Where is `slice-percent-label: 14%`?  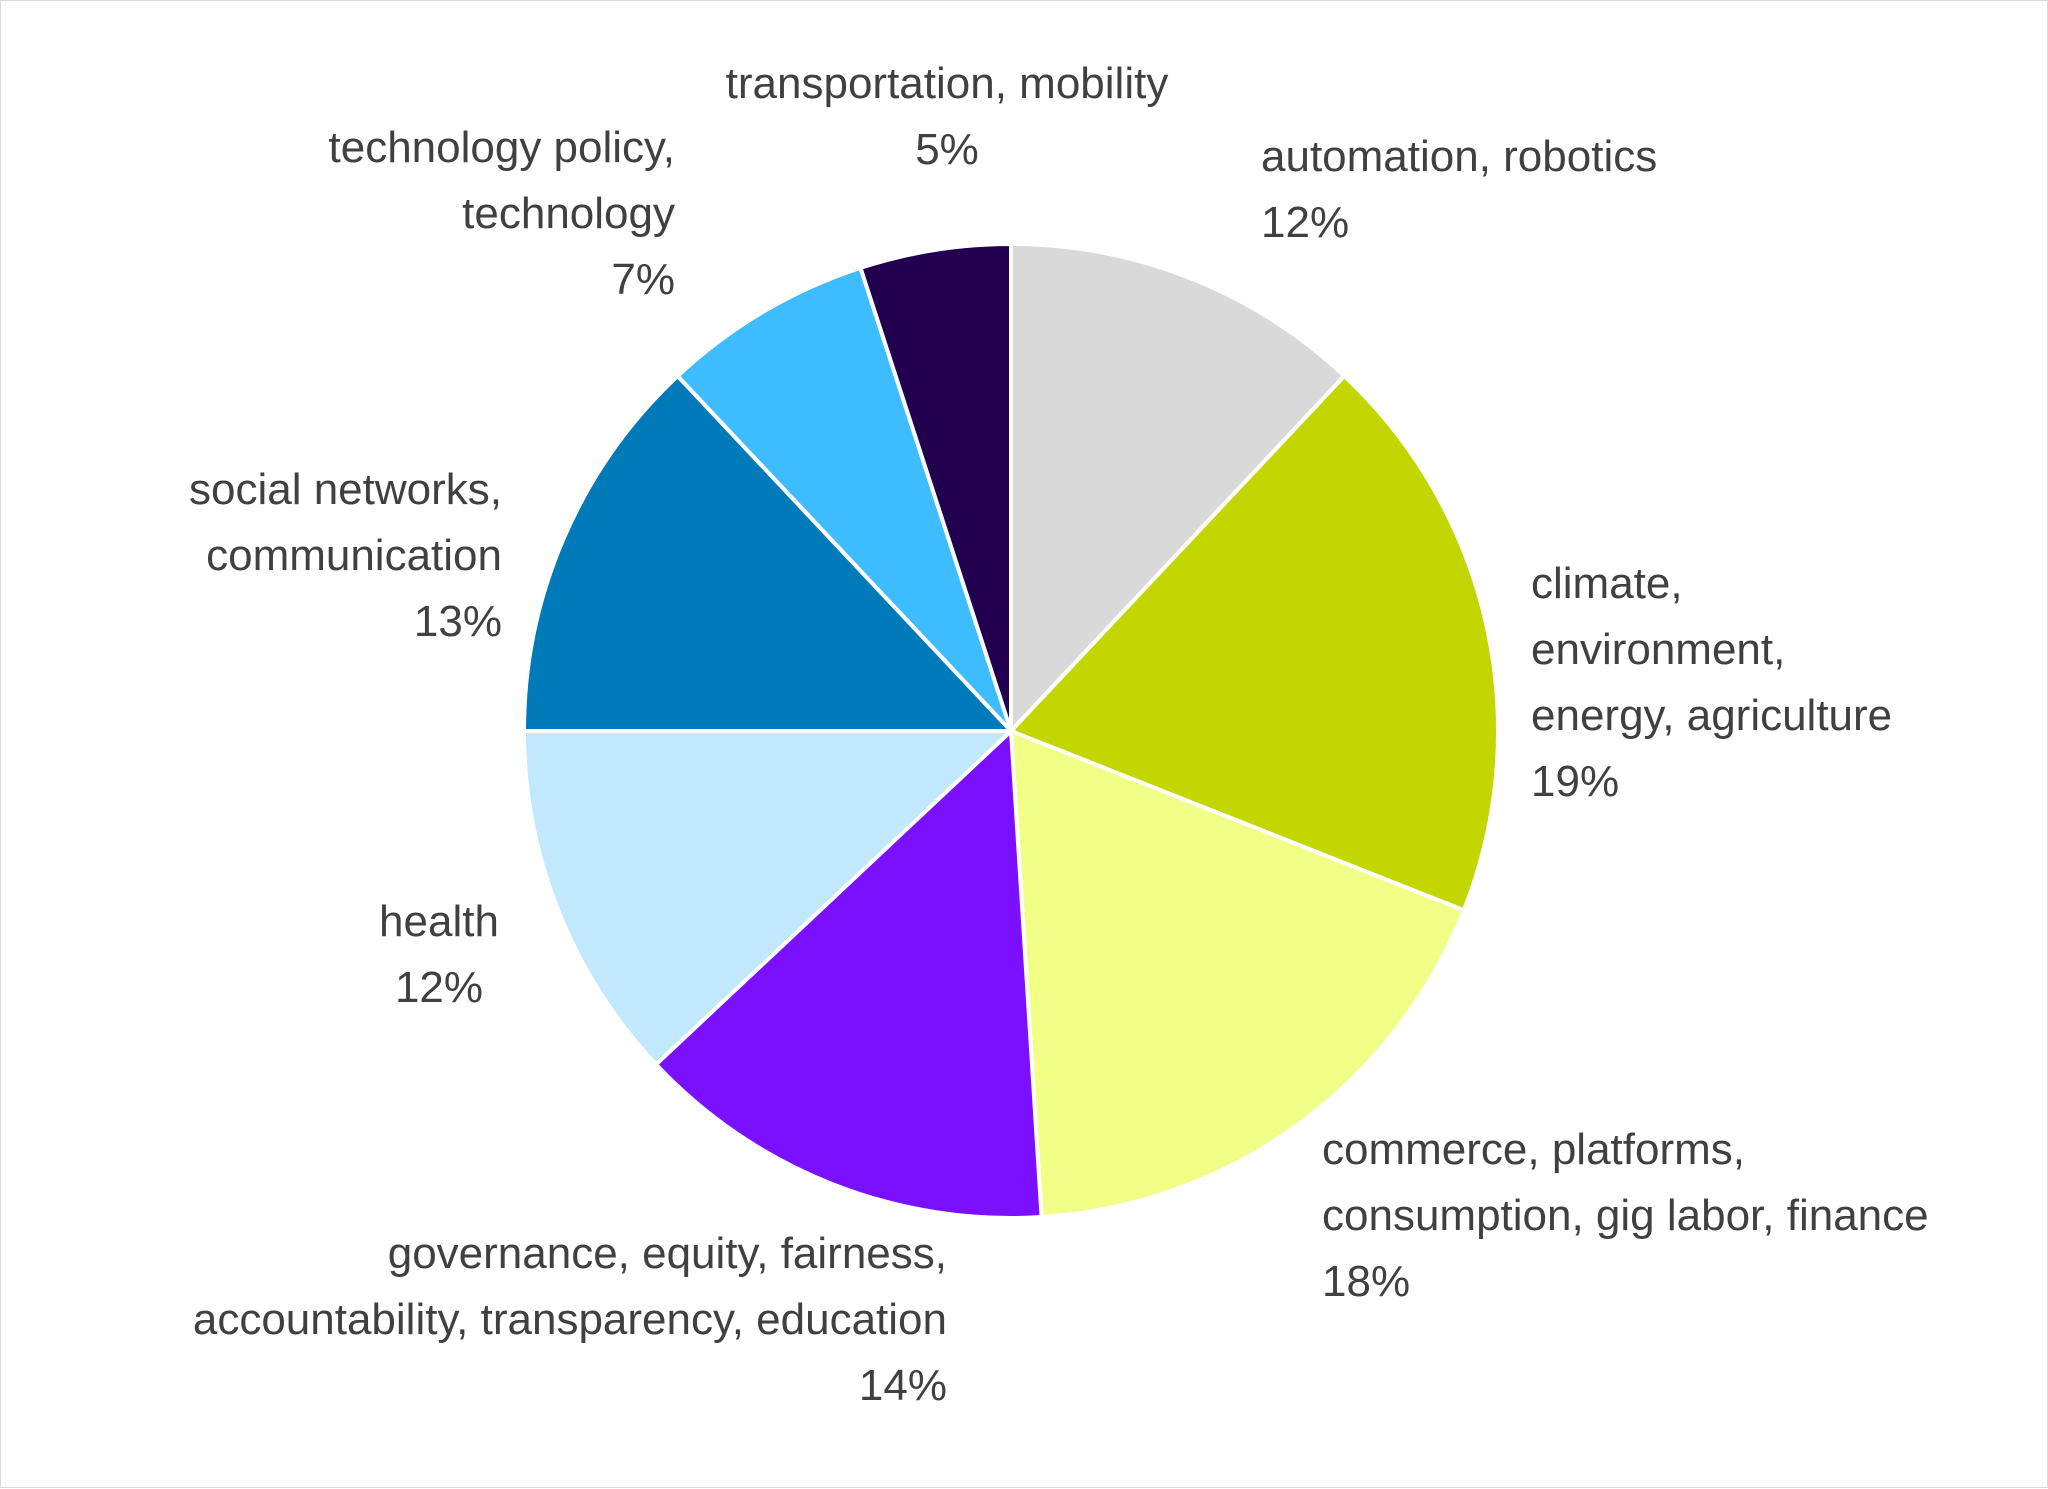
slice-percent-label: 14% is located at coordinates (903, 1385).